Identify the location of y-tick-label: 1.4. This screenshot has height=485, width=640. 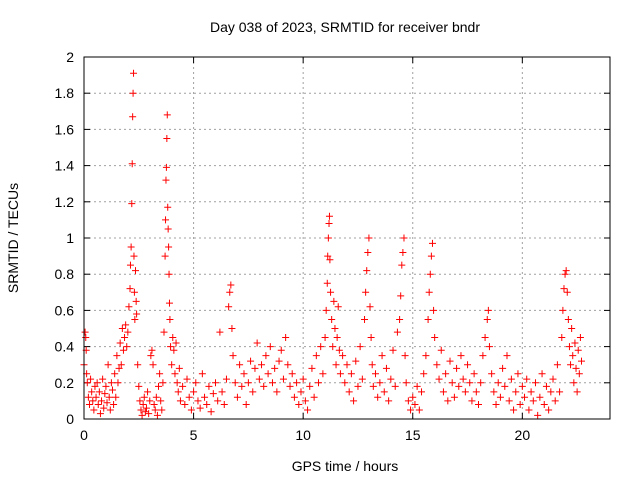
(65, 166).